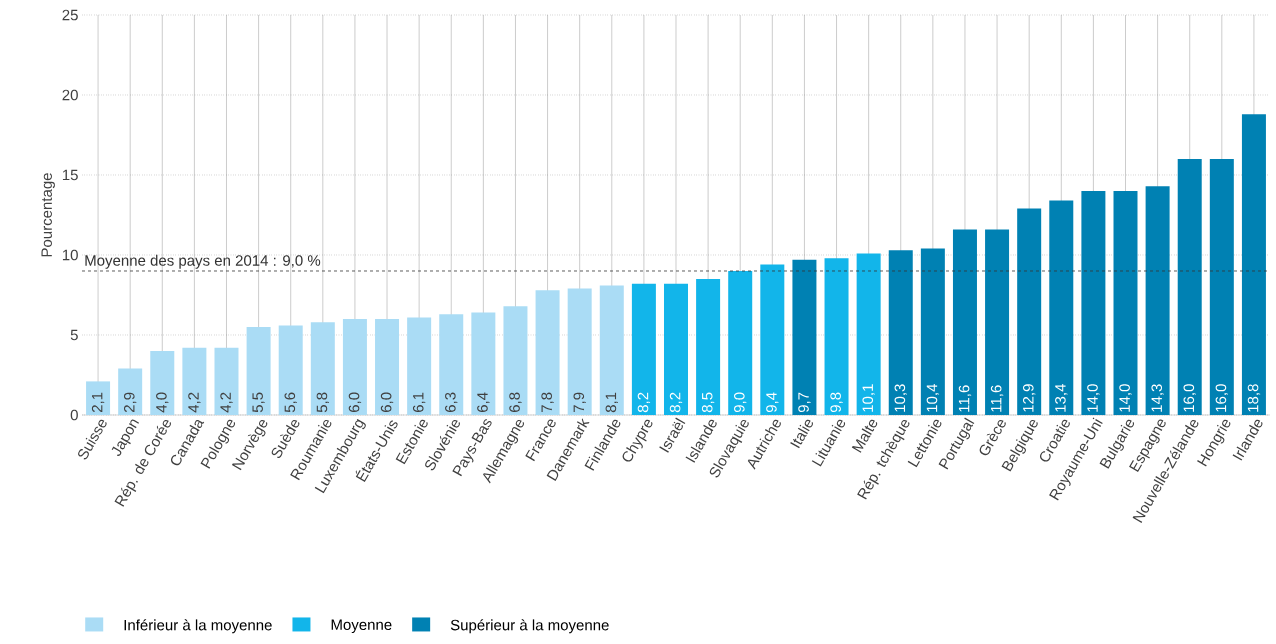 Image resolution: width=1276 pixels, height=644 pixels. What do you see at coordinates (1029, 398) in the screenshot?
I see `data-label: 12,9` at bounding box center [1029, 398].